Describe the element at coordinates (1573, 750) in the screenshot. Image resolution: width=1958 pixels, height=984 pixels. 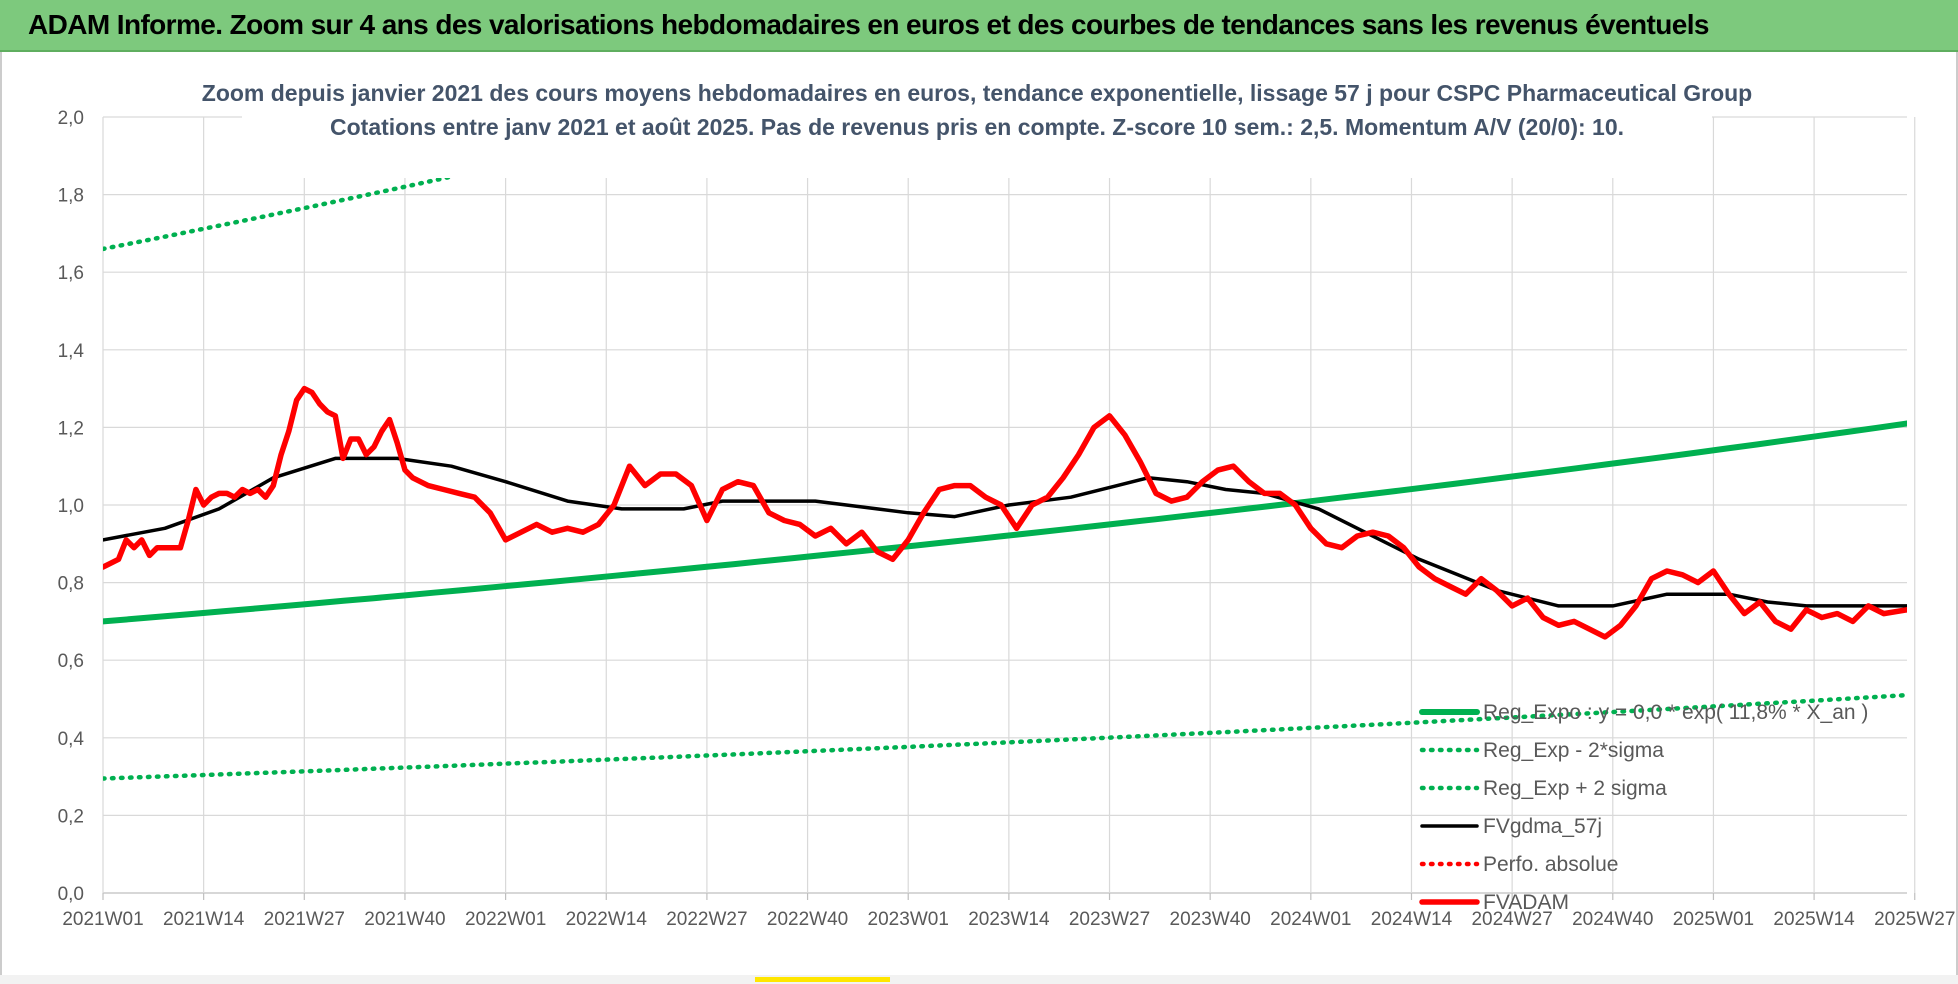
I see `legend-label: Reg_Exp - 2*sigma` at that location.